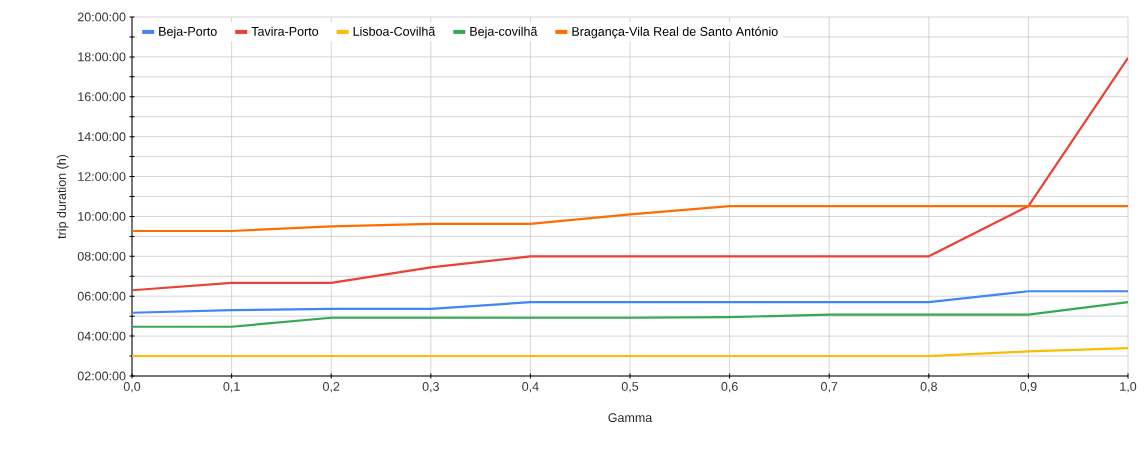 This screenshot has width=1147, height=452. What do you see at coordinates (630, 387) in the screenshot?
I see `x-tick-label: 0,5` at bounding box center [630, 387].